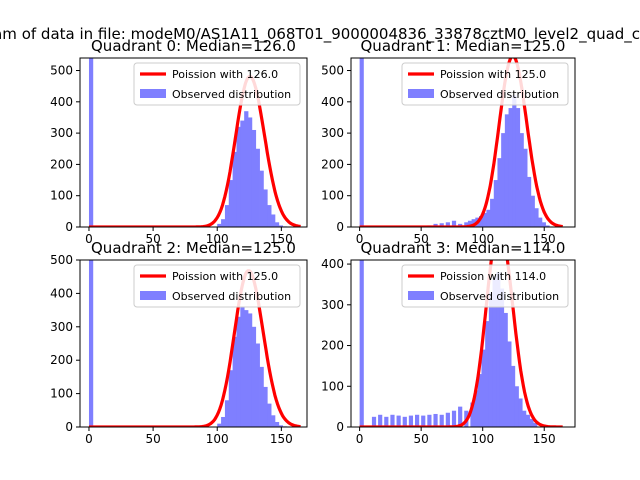 This screenshot has height=480, width=640. I want to click on x-tick-label: 100, so click(217, 439).